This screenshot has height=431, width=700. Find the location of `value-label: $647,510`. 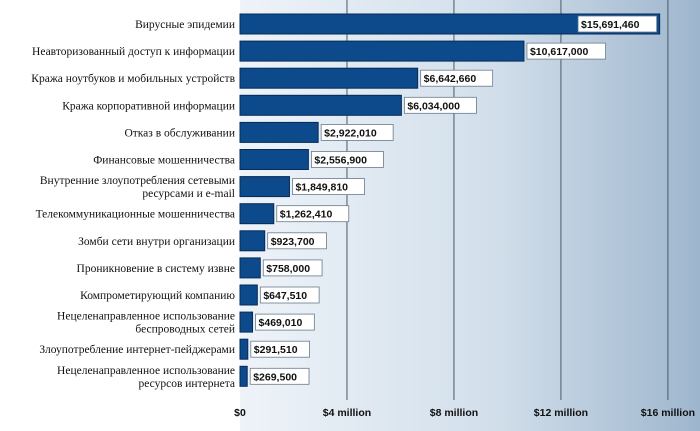

value-label: $647,510 is located at coordinates (285, 296).